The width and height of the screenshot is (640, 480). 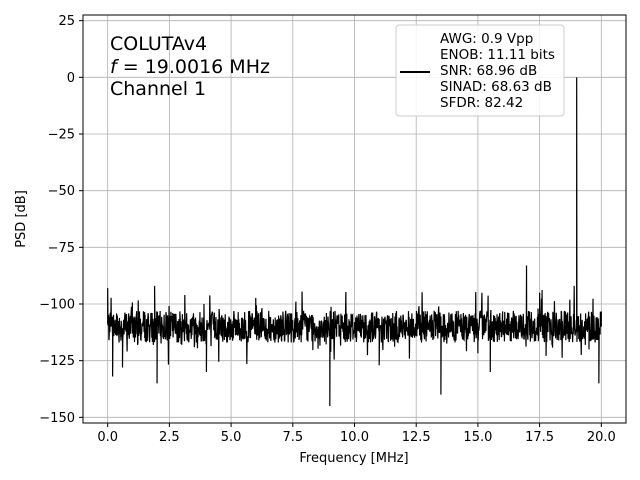 What do you see at coordinates (115, 67) in the screenshot?
I see `annotation-frequency-symbol: f` at bounding box center [115, 67].